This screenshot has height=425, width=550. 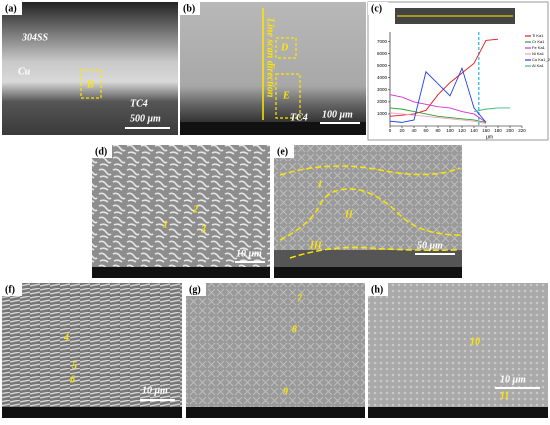 I want to click on panel-label: (b), so click(x=189, y=8).